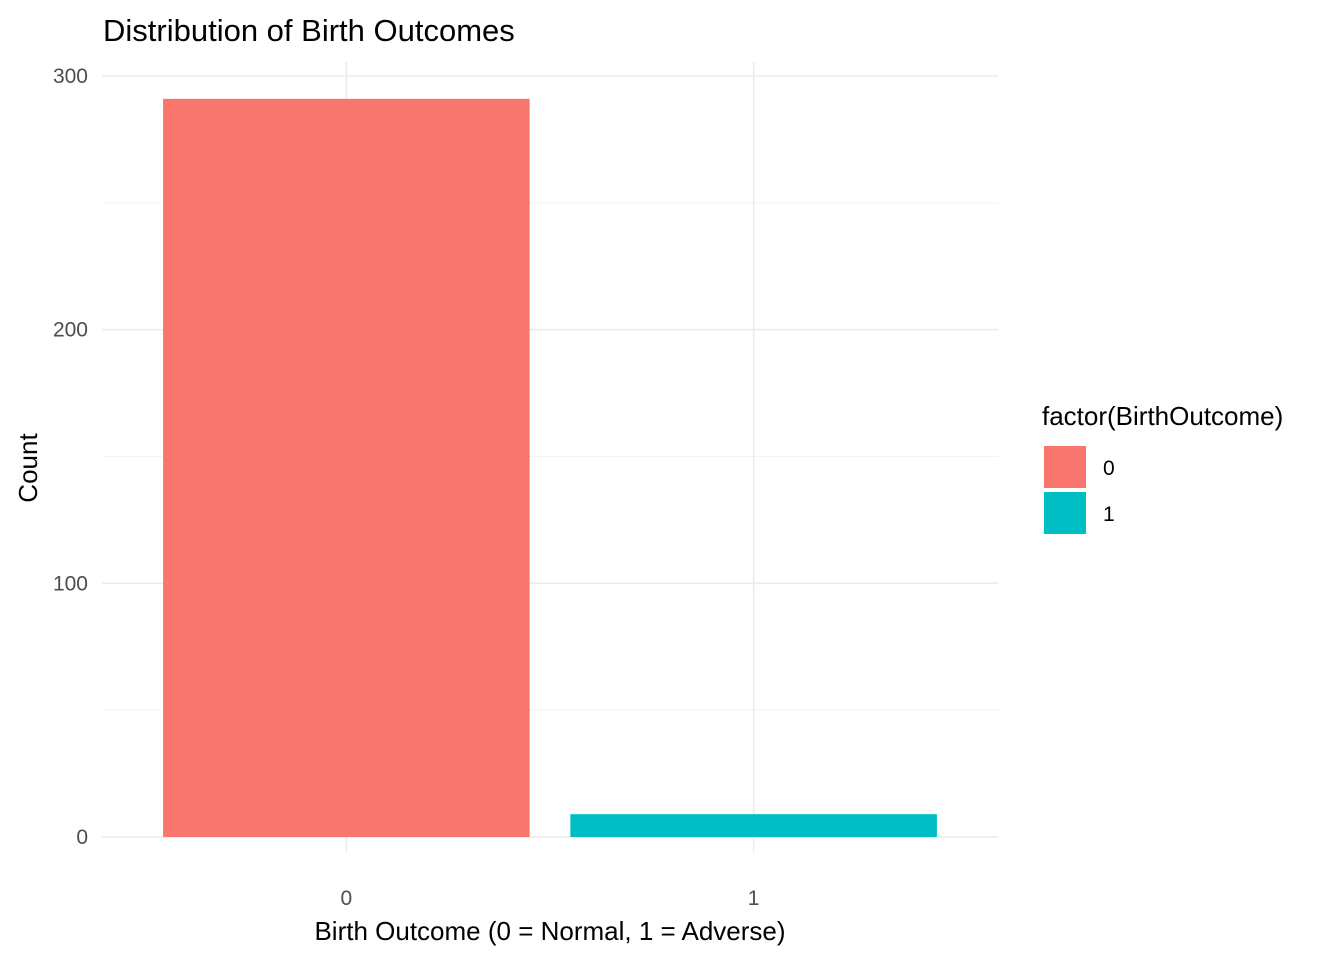 This screenshot has width=1344, height=960. I want to click on y-tick-label: 100, so click(70, 583).